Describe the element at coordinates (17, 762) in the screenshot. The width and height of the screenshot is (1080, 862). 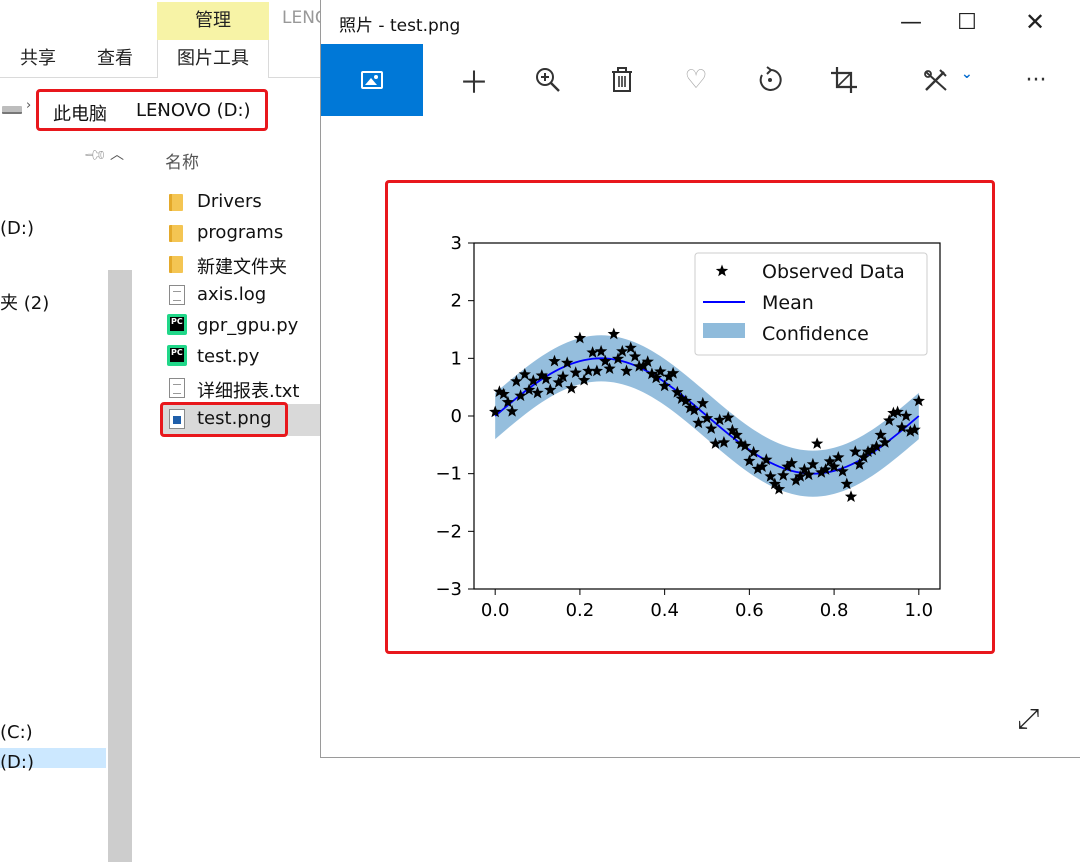
I see `nav-item-drive-d-bottom: (D:)` at that location.